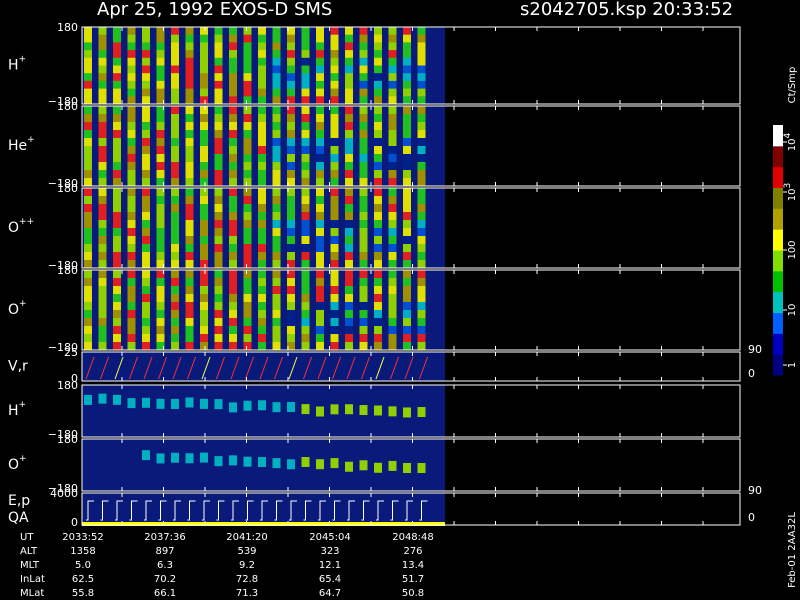  I want to click on cell: 13.4, so click(413, 565).